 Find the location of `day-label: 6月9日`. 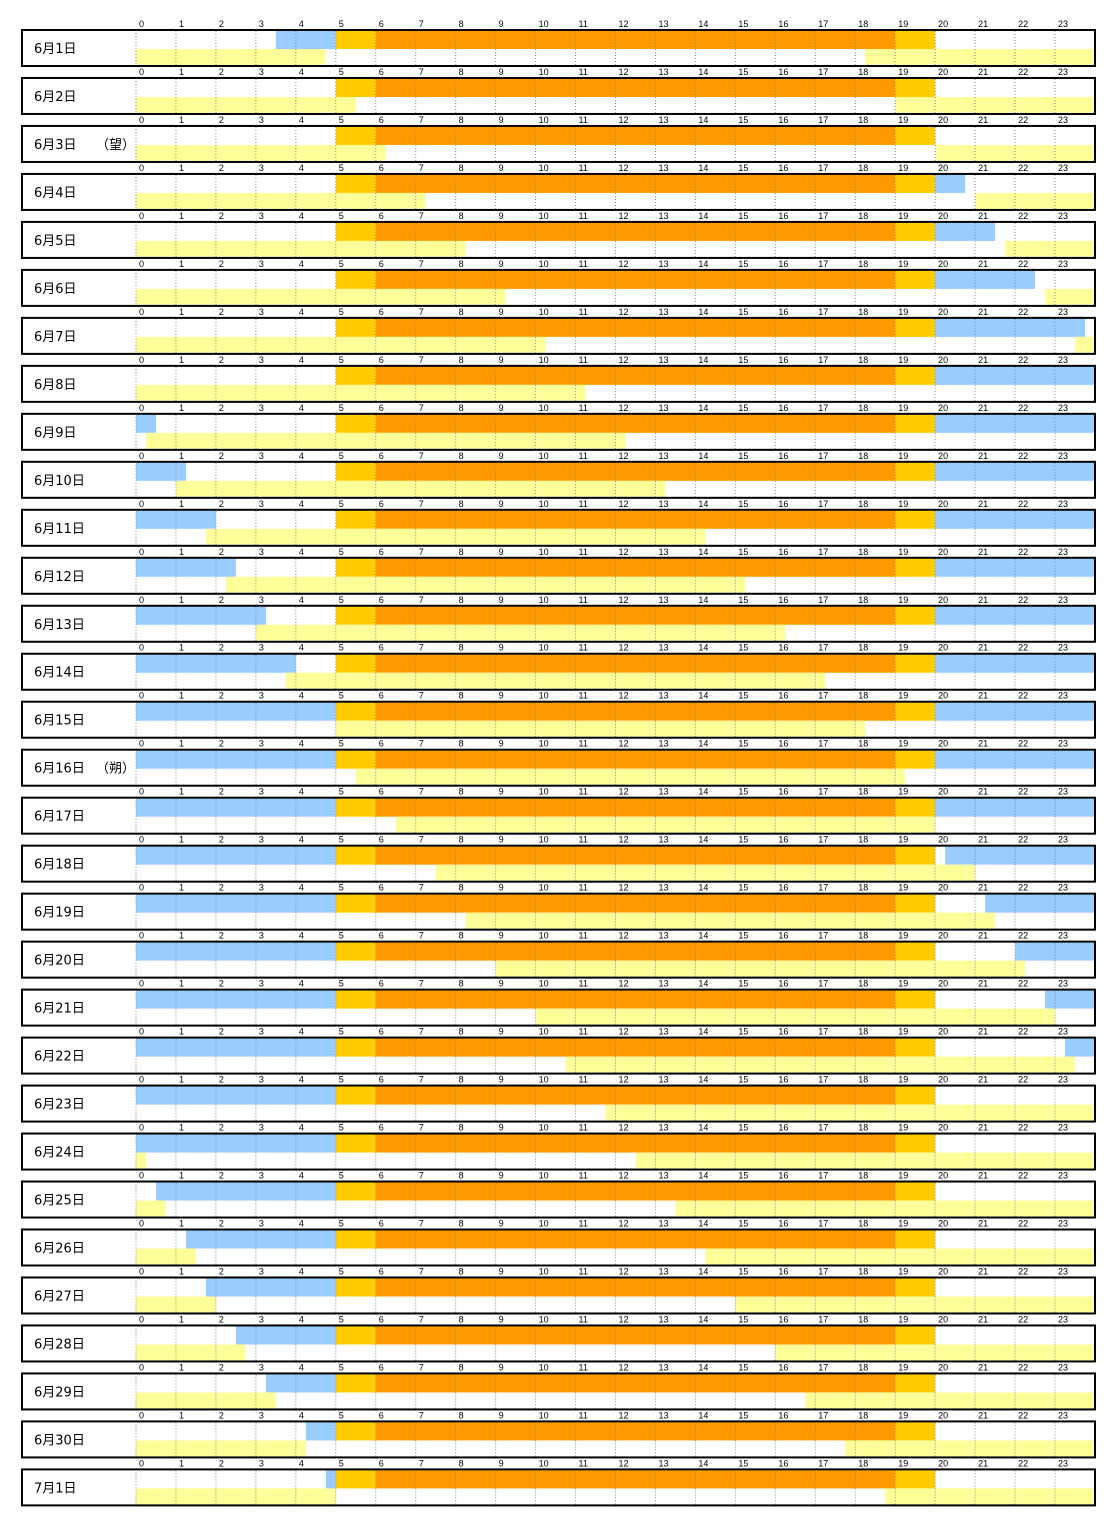

day-label: 6月9日 is located at coordinates (55, 433).